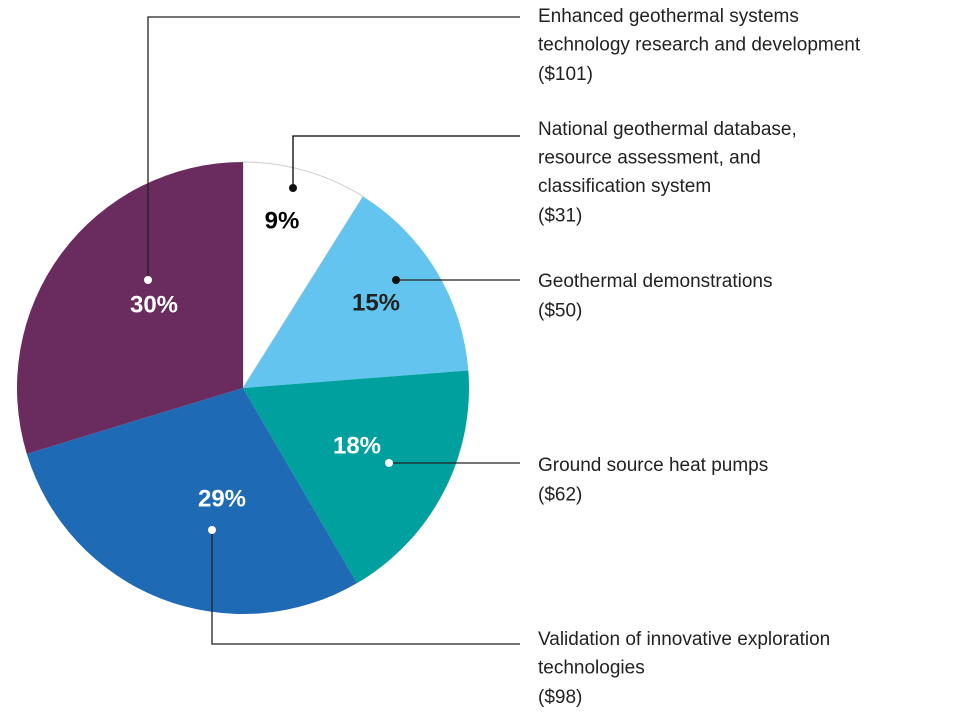  I want to click on legend-amount: ($31), so click(560, 216).